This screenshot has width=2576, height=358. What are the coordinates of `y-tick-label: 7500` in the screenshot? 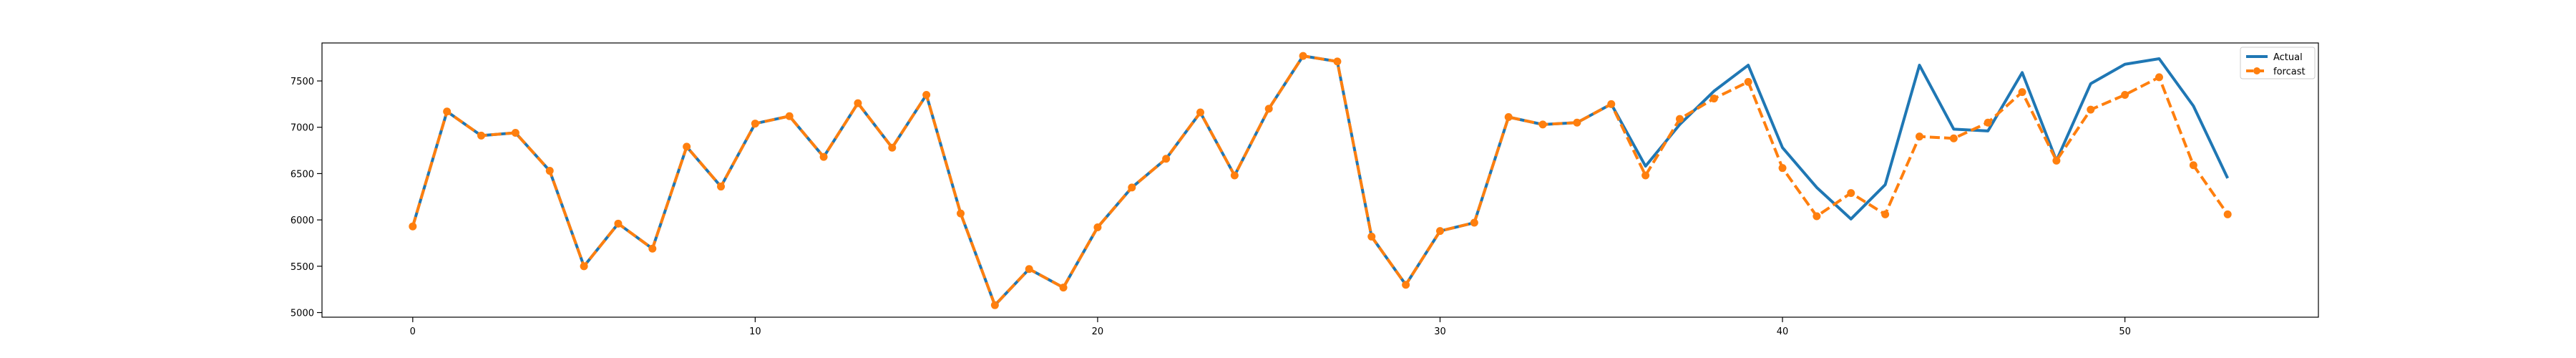 It's located at (302, 82).